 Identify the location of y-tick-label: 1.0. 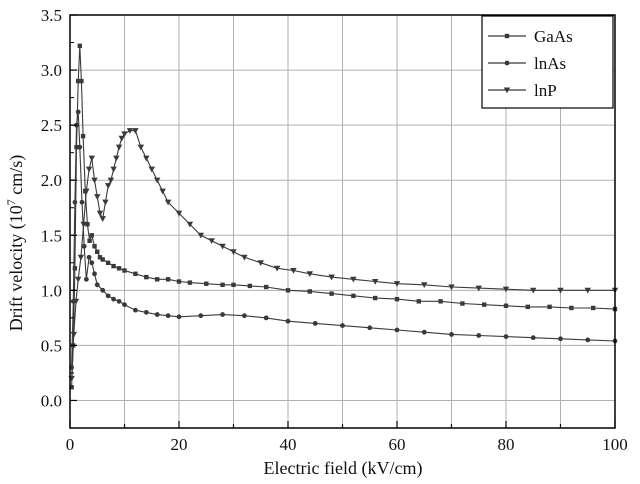
(51, 290).